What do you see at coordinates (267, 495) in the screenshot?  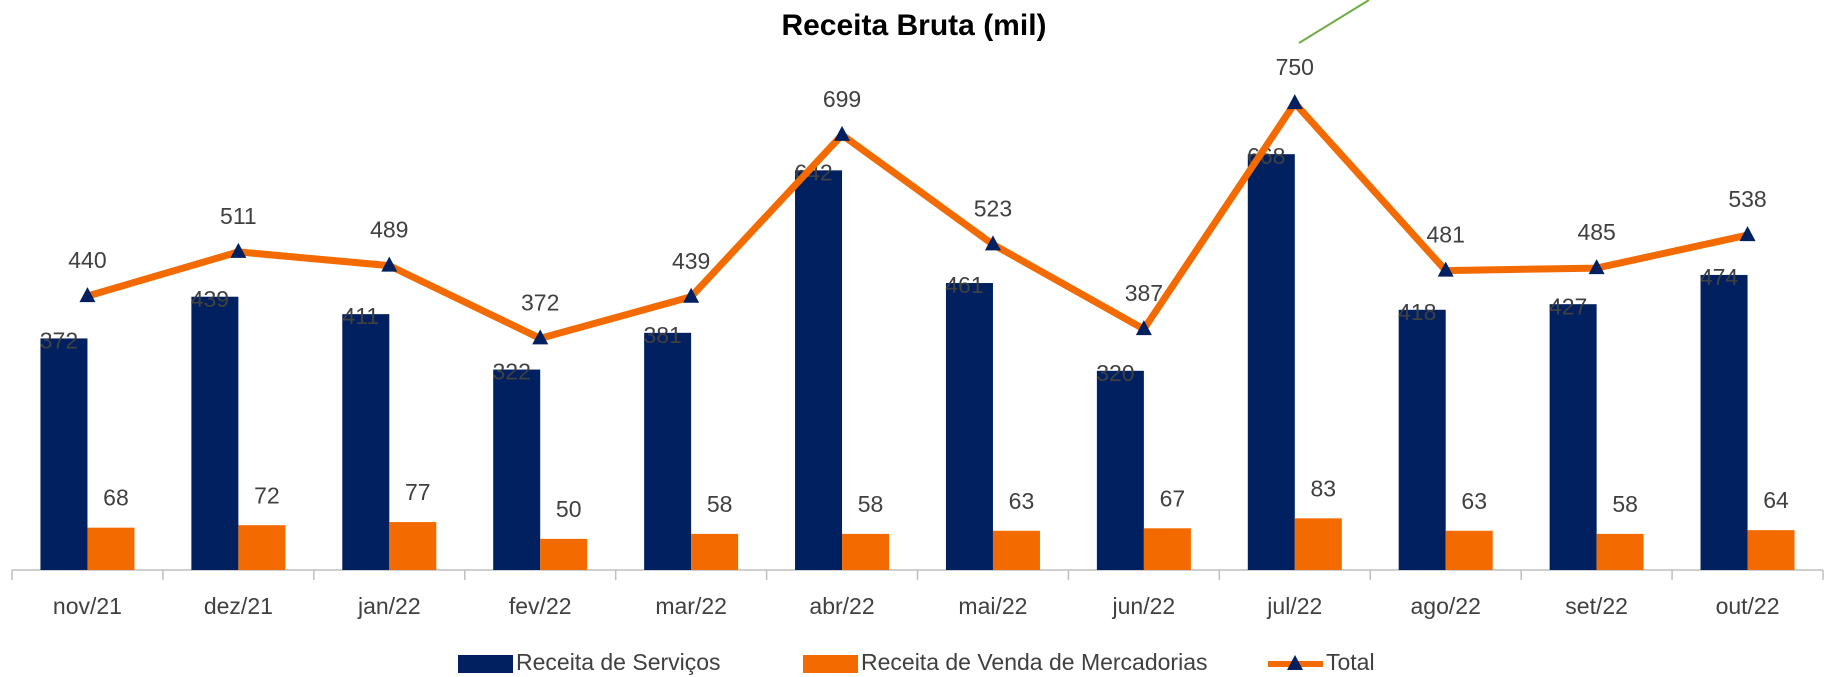 I see `data-label: 72` at bounding box center [267, 495].